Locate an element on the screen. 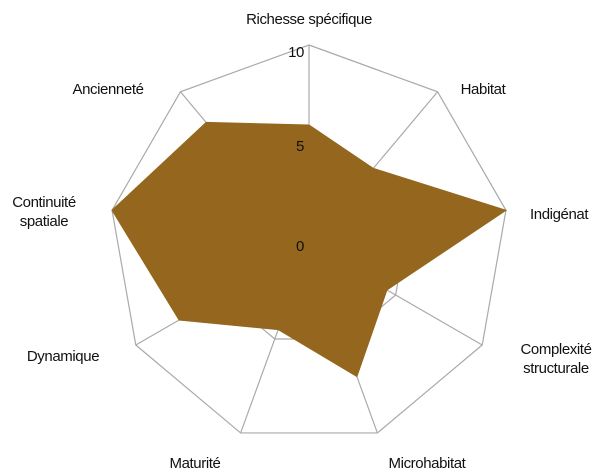 Image resolution: width=609 pixels, height=474 pixels. category-label: Ancienneté is located at coordinates (107, 89).